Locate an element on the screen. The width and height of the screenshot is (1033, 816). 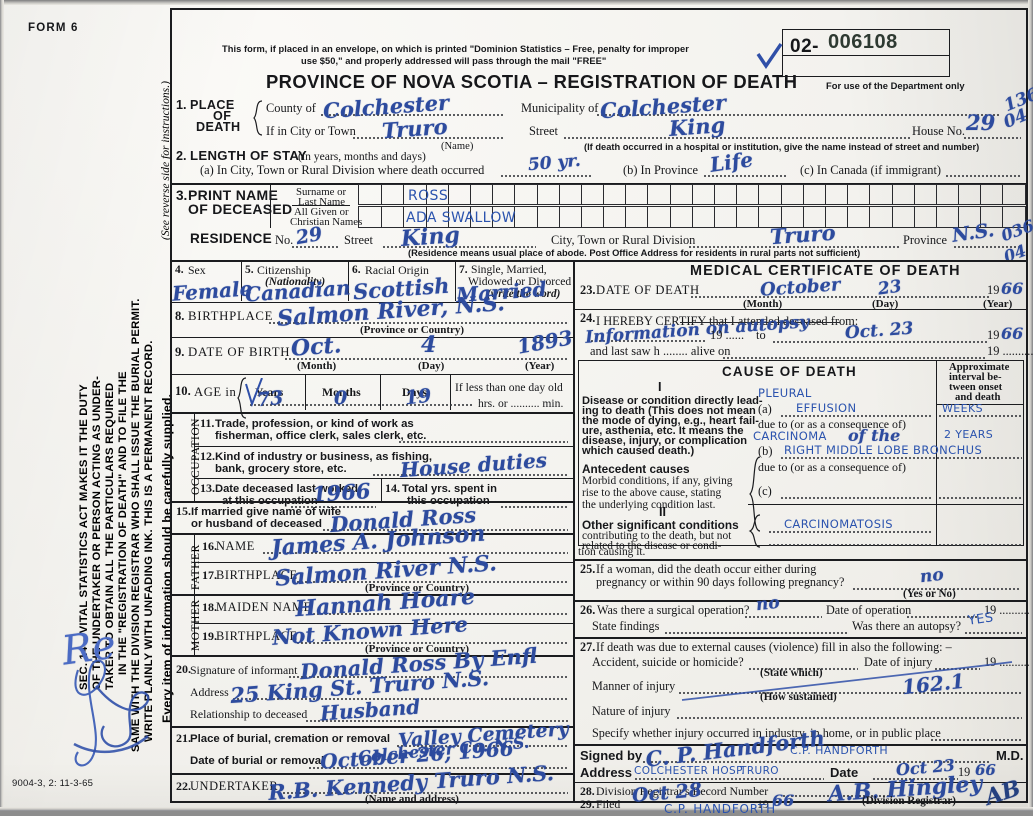
signed-by-printed: C.P. HANDFORTH is located at coordinates (839, 750).